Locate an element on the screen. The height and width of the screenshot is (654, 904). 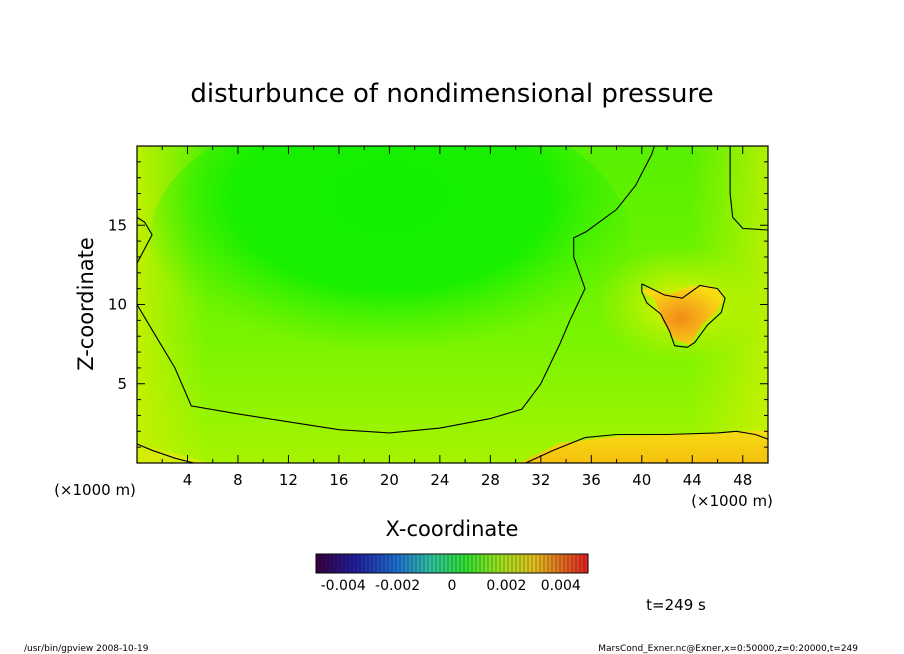
colorbar-tick-label: 0.002 is located at coordinates (506, 586).